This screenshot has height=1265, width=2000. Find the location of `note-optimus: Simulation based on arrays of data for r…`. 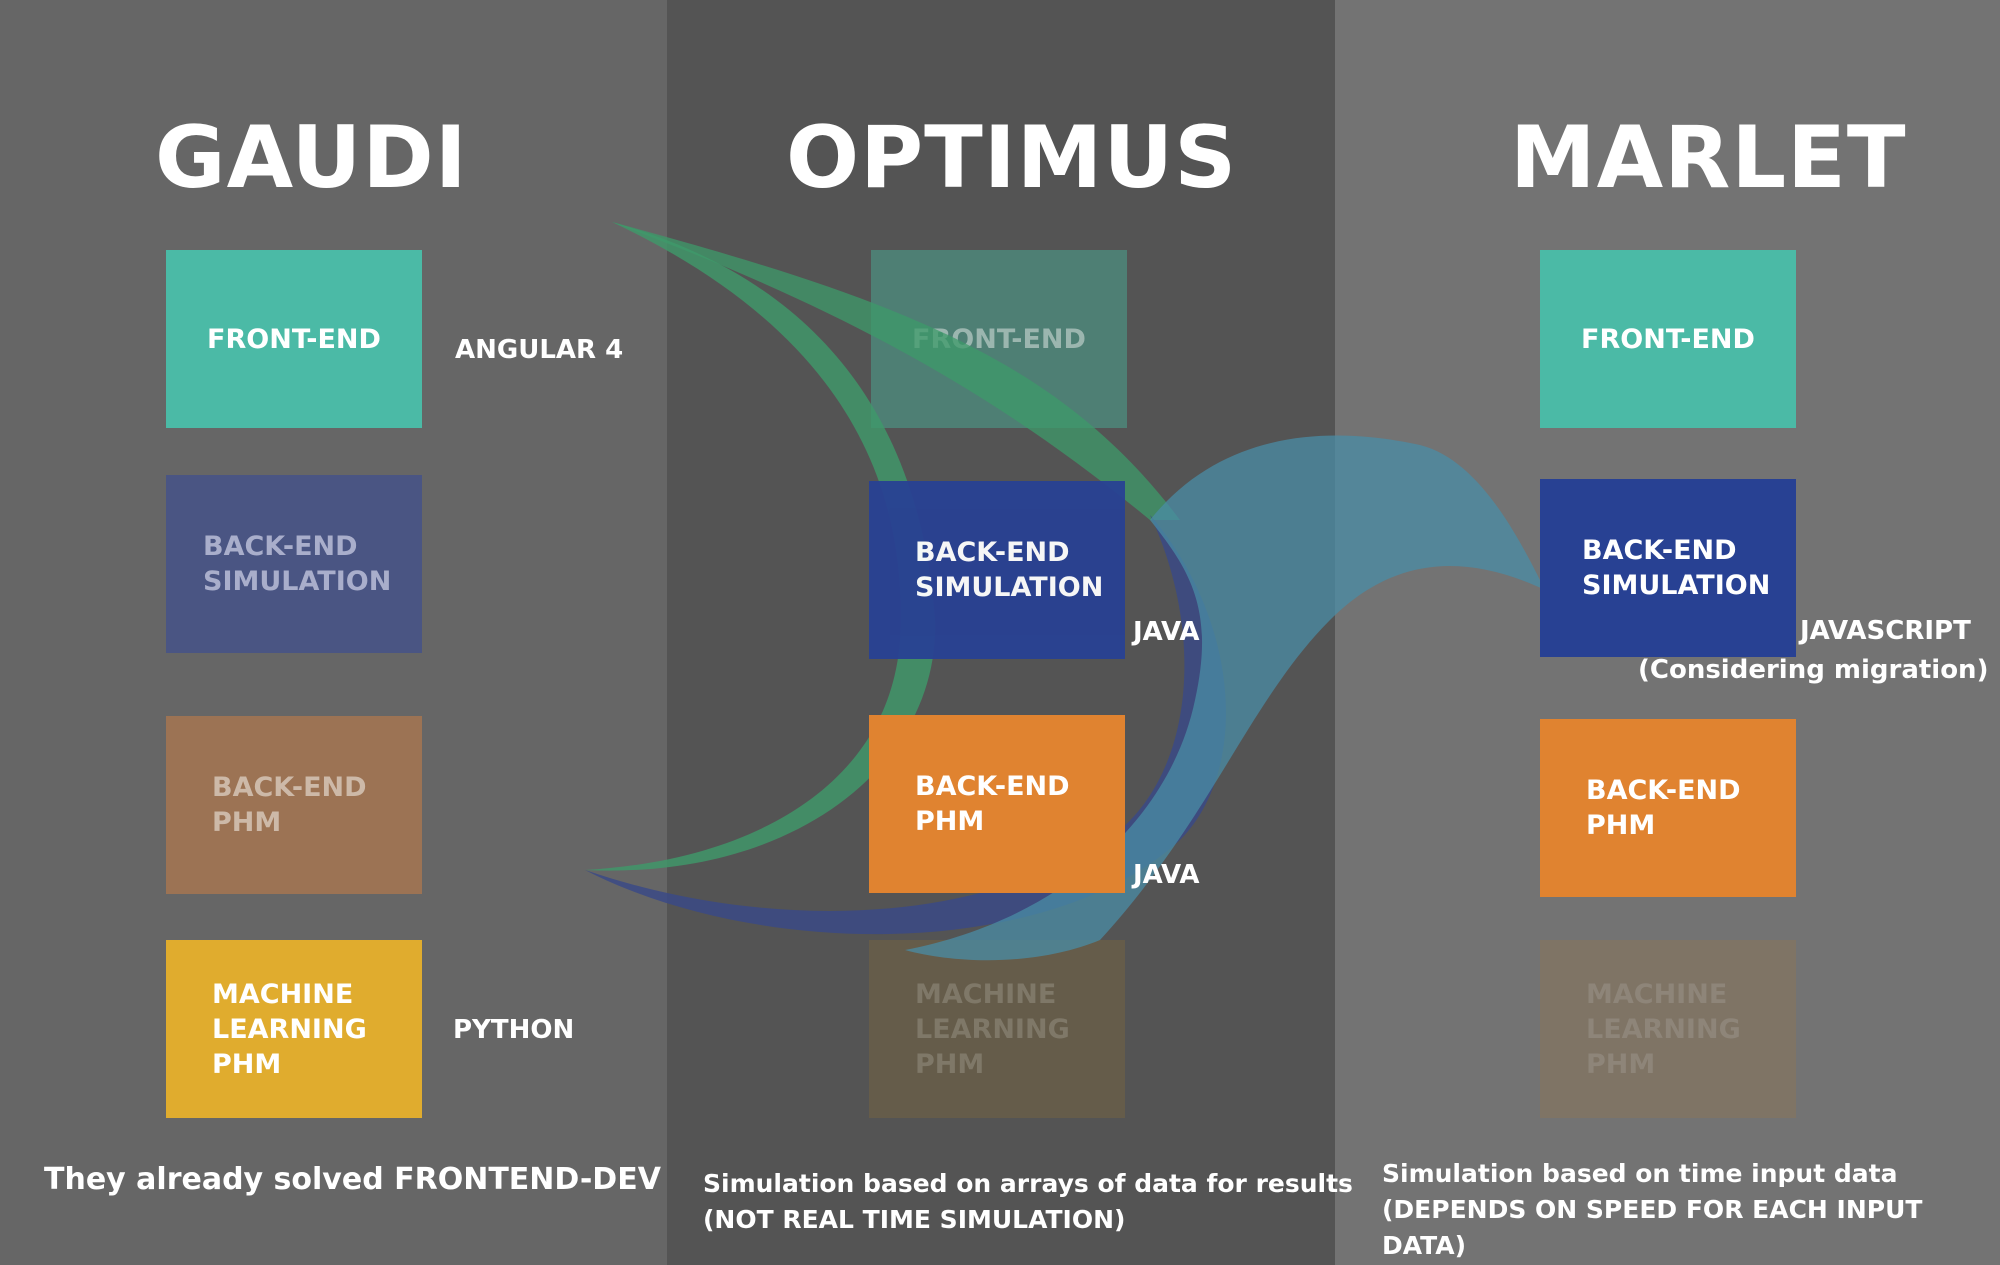

note-optimus: Simulation based on arrays of data for r… is located at coordinates (1028, 1201).